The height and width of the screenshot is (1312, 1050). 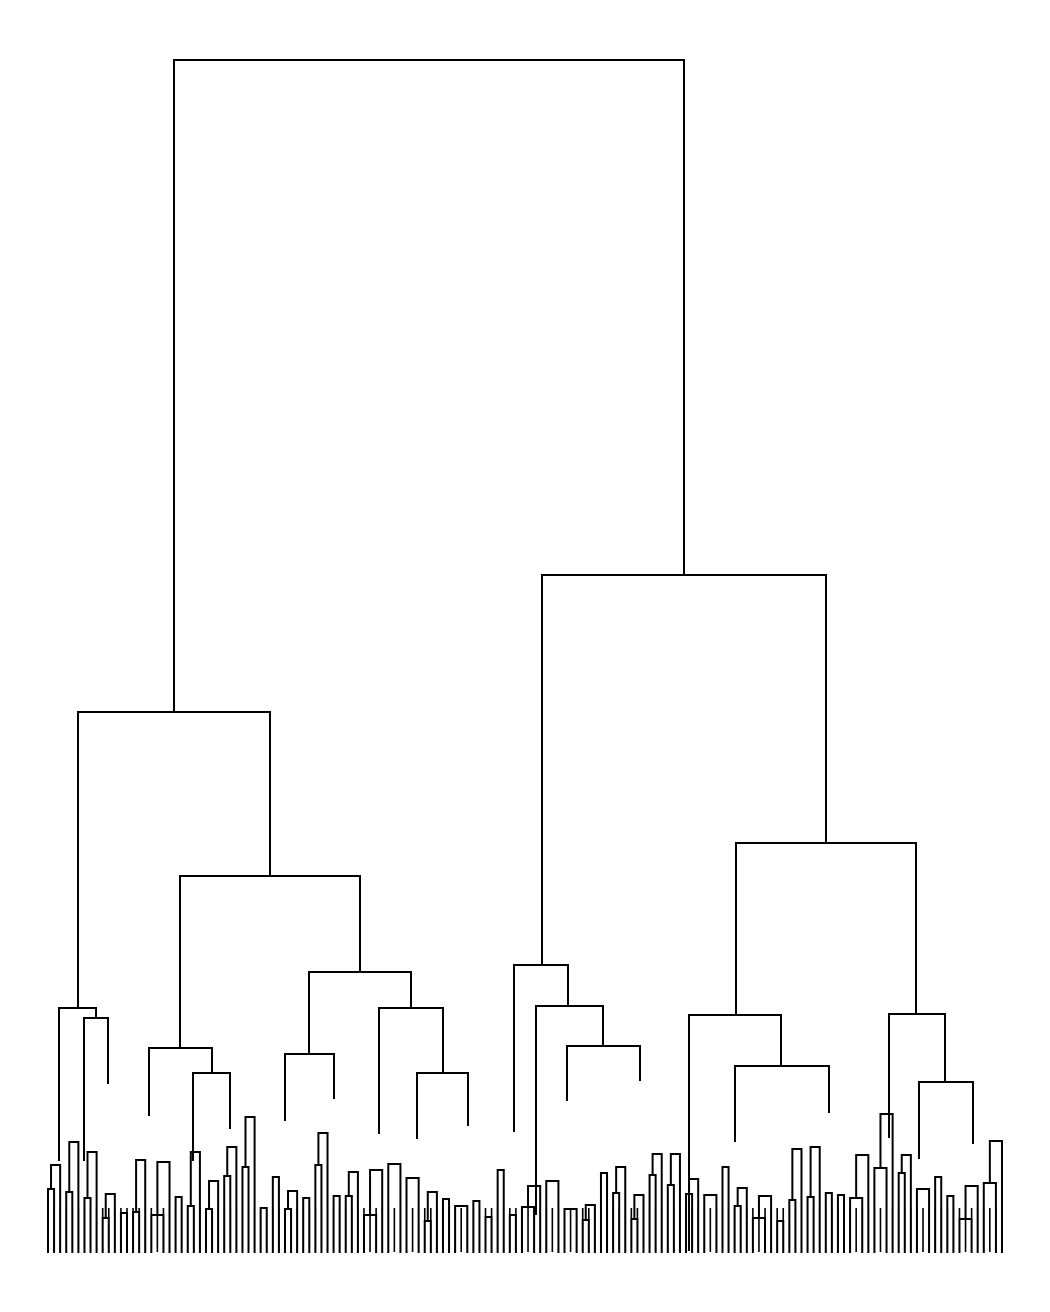 What do you see at coordinates (270, 962) in the screenshot?
I see `left-sub-merge` at bounding box center [270, 962].